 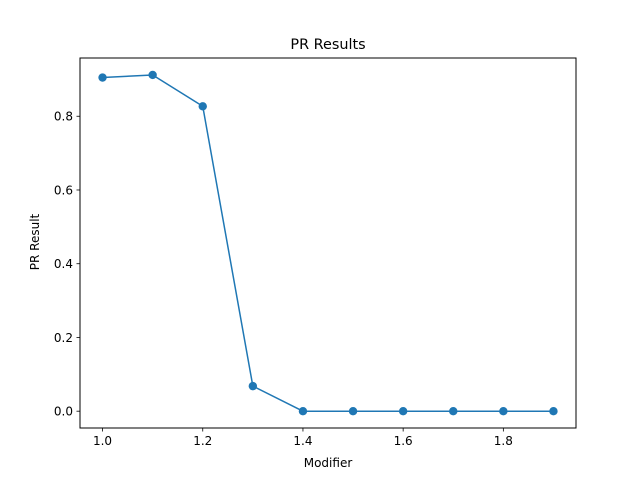 I want to click on x-tick-label: 1.0, so click(x=102, y=441).